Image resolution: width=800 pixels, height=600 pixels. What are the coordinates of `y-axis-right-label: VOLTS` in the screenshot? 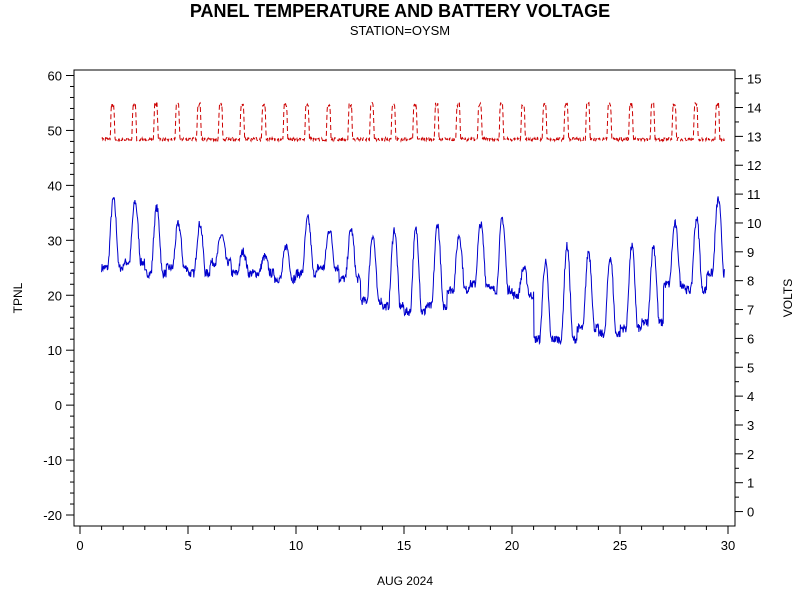 It's located at (788, 298).